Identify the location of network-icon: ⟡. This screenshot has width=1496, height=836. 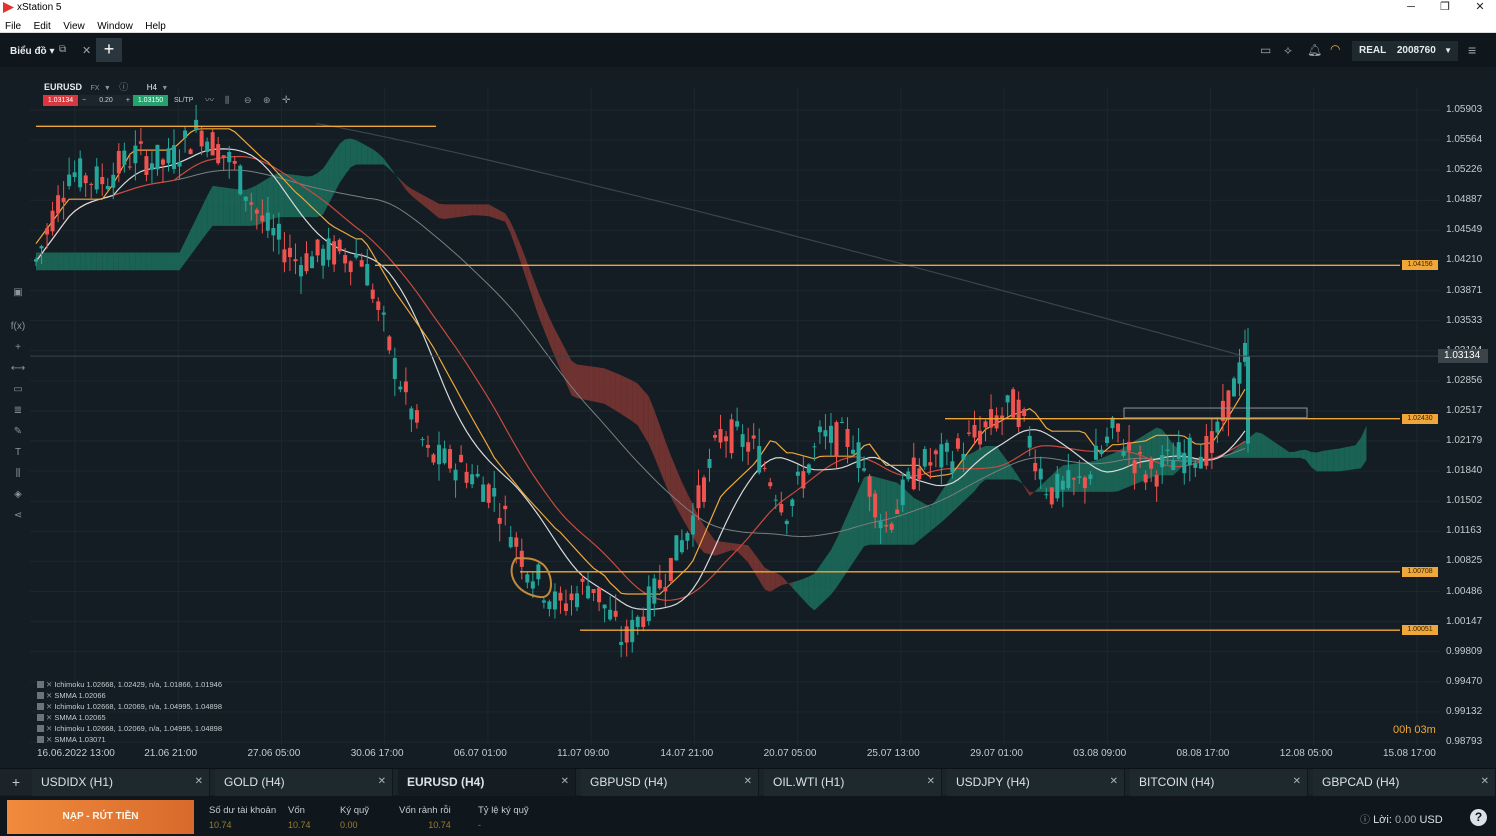
(1288, 50).